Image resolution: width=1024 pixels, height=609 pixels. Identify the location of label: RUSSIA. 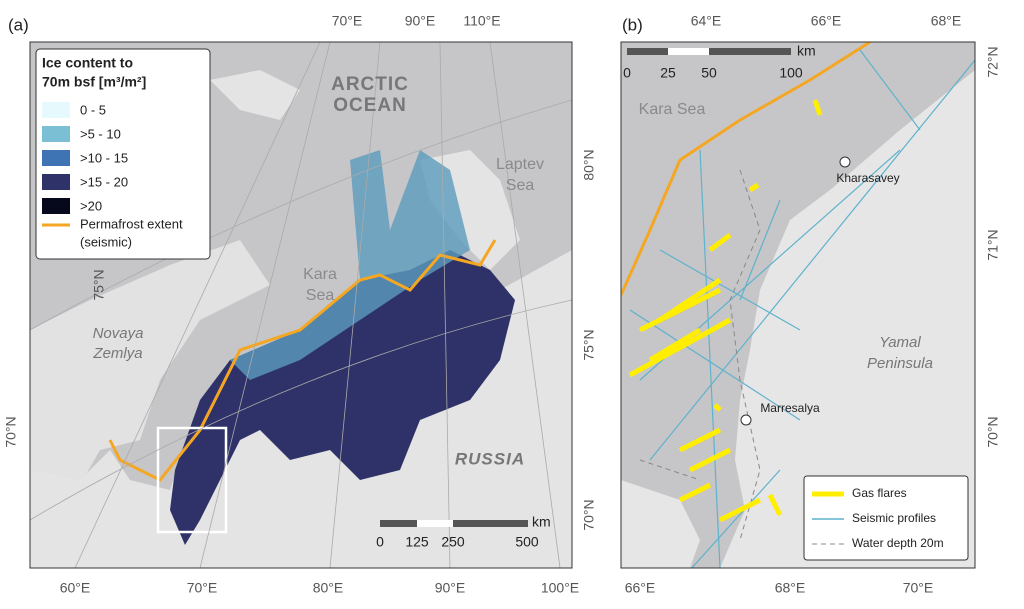
(490, 458).